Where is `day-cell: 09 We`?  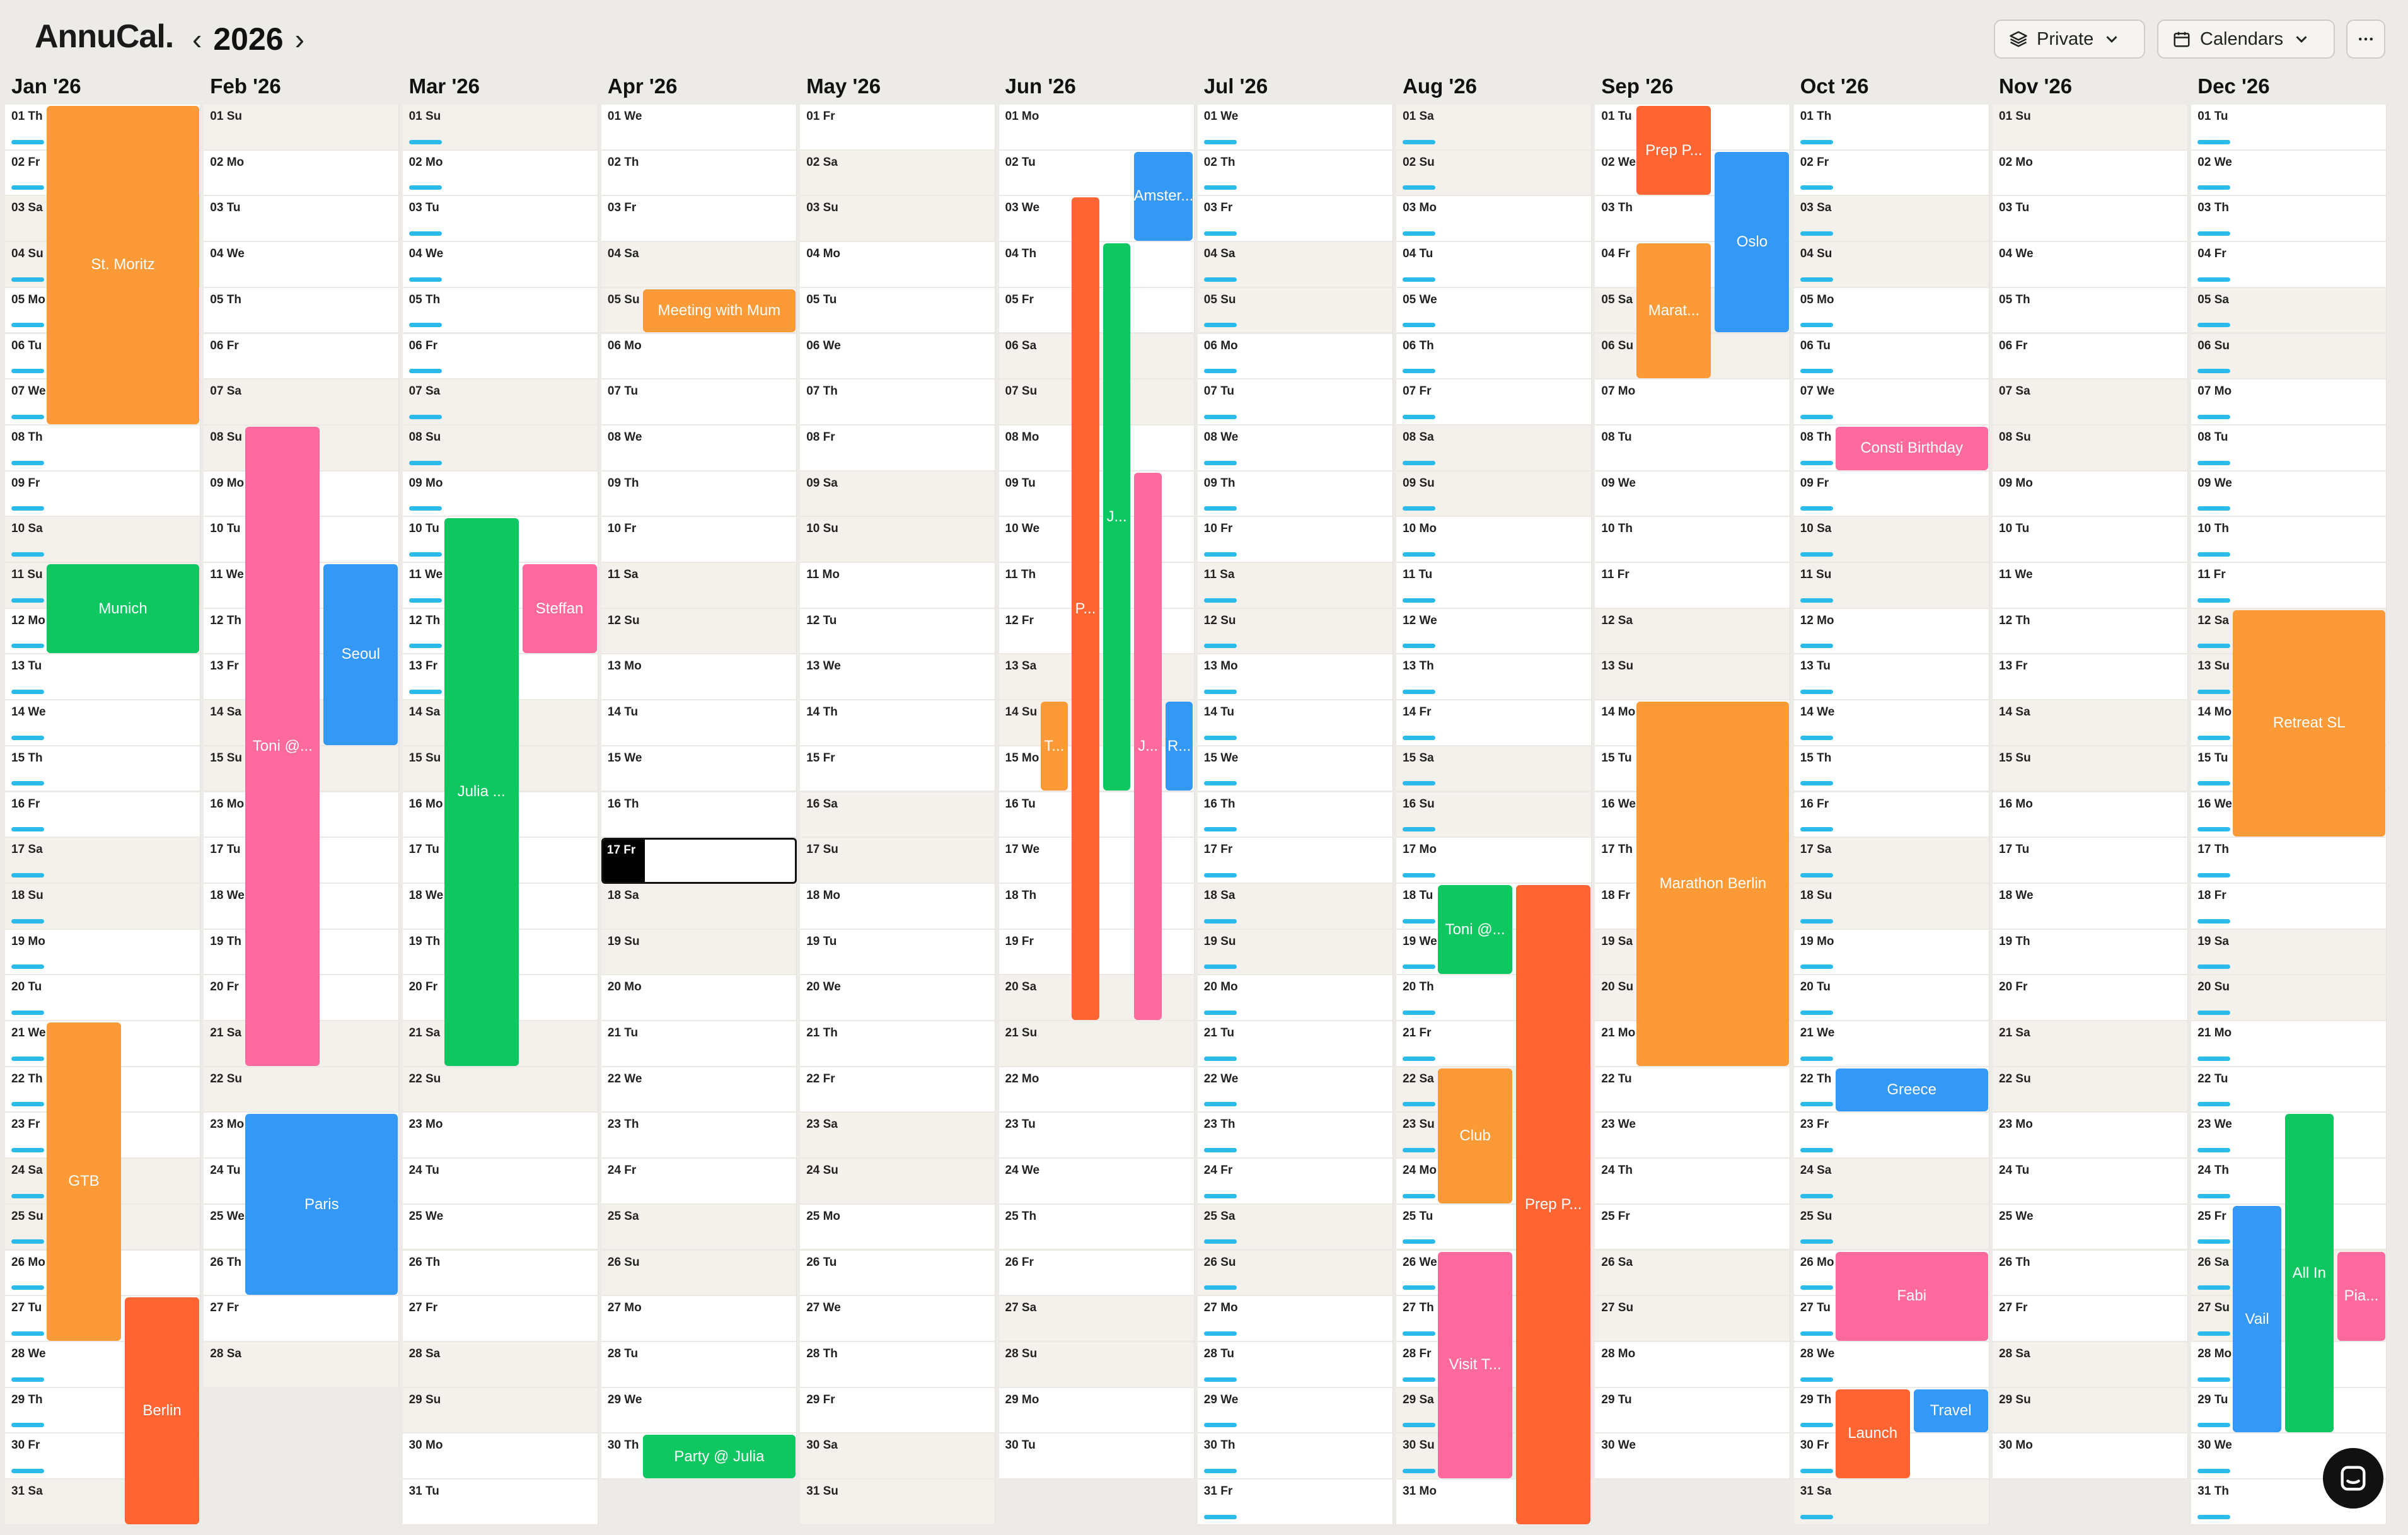
day-cell: 09 We is located at coordinates (1693, 494).